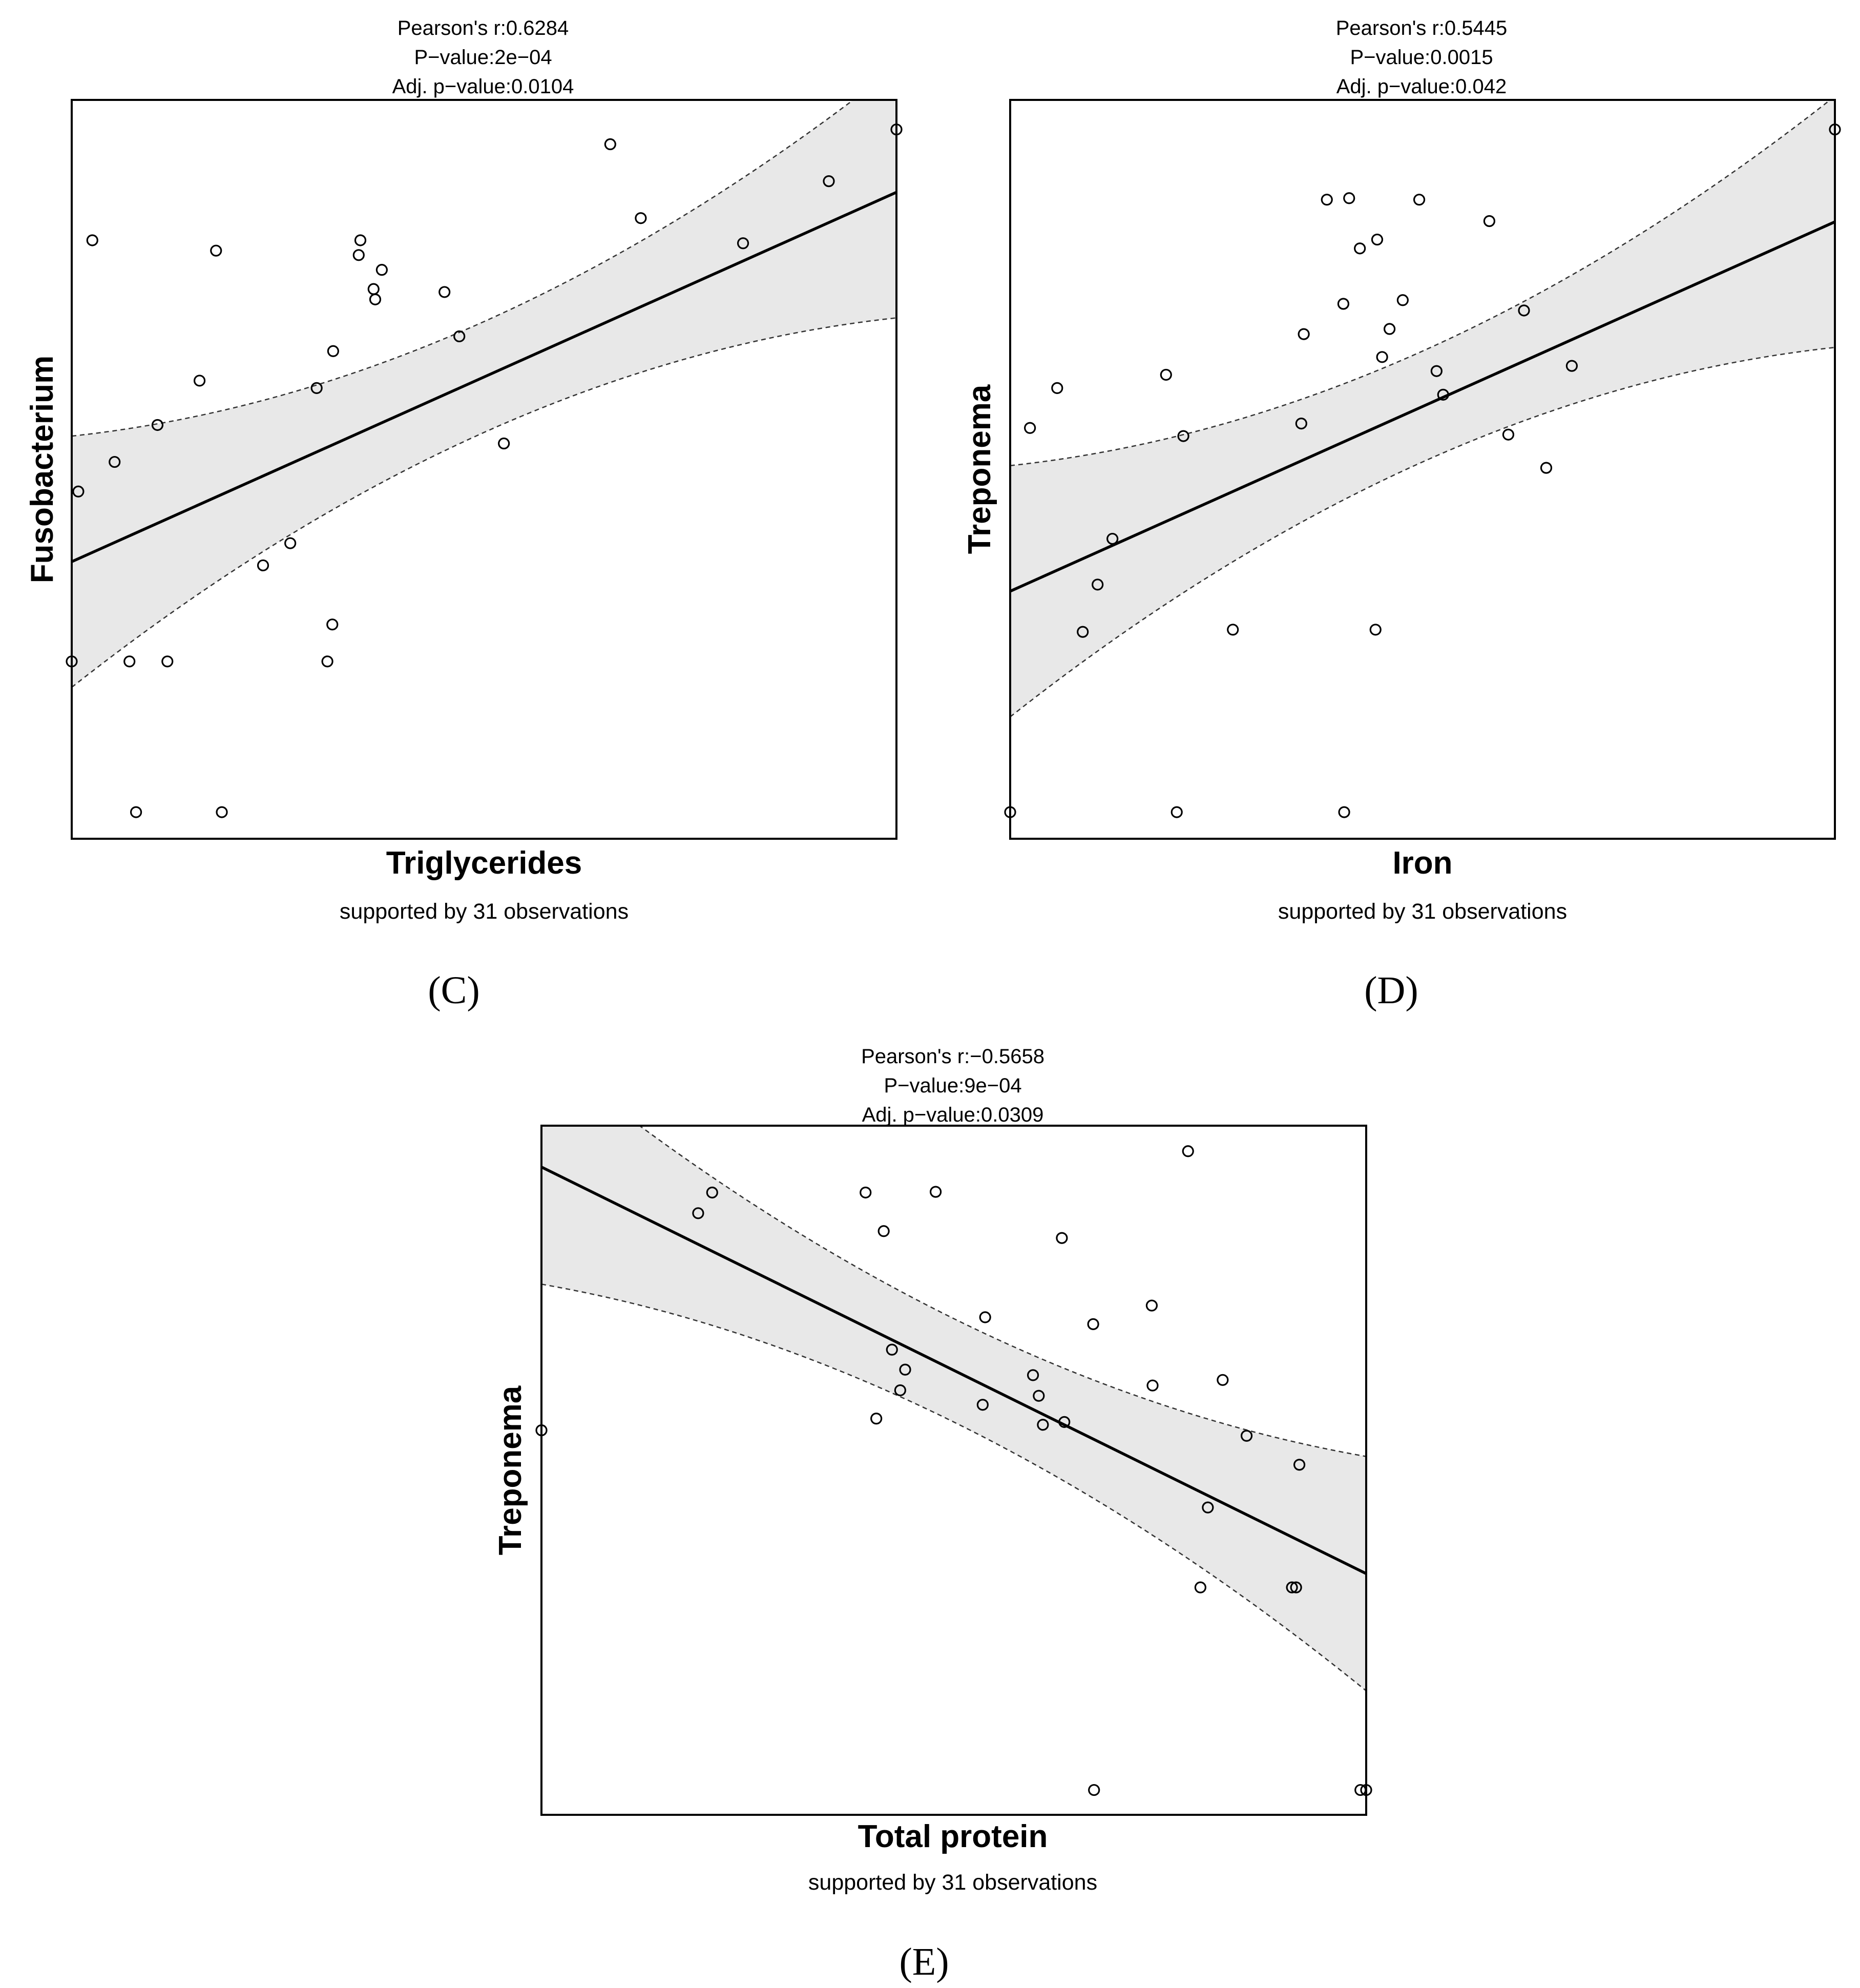  I want to click on x-axis-label: Total protein, so click(953, 1836).